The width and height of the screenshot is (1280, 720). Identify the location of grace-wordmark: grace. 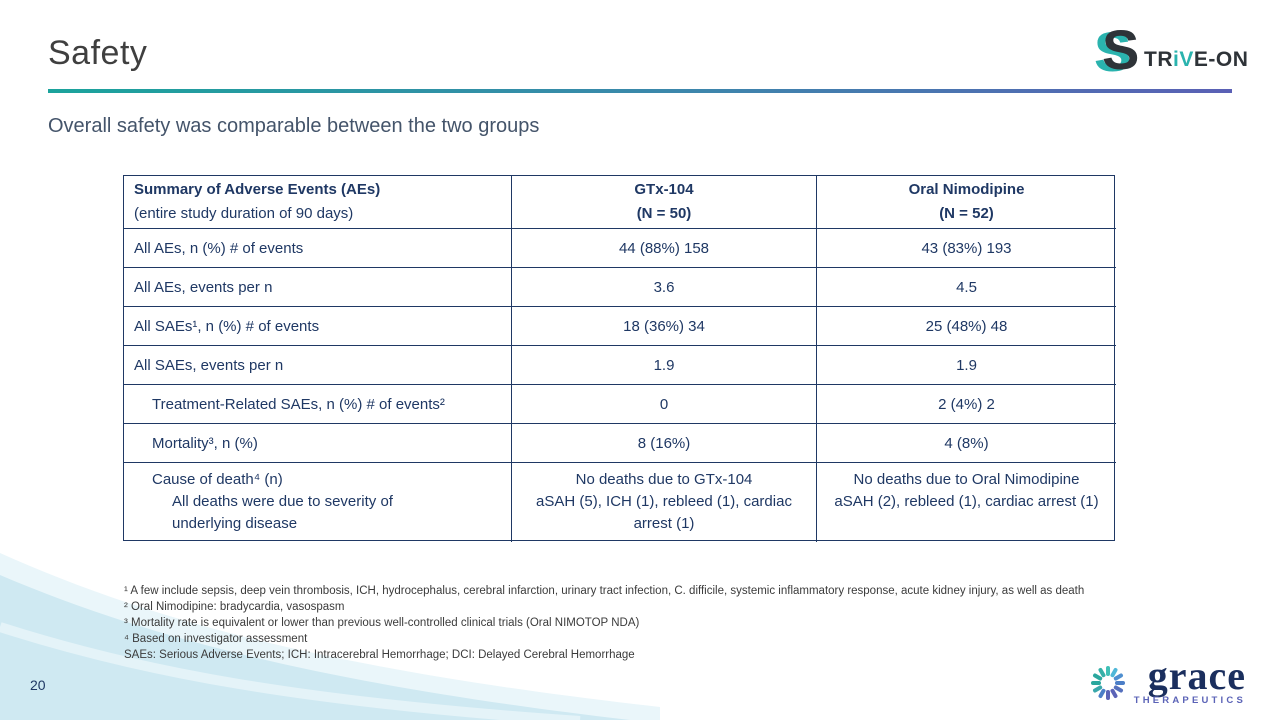
(1196, 675).